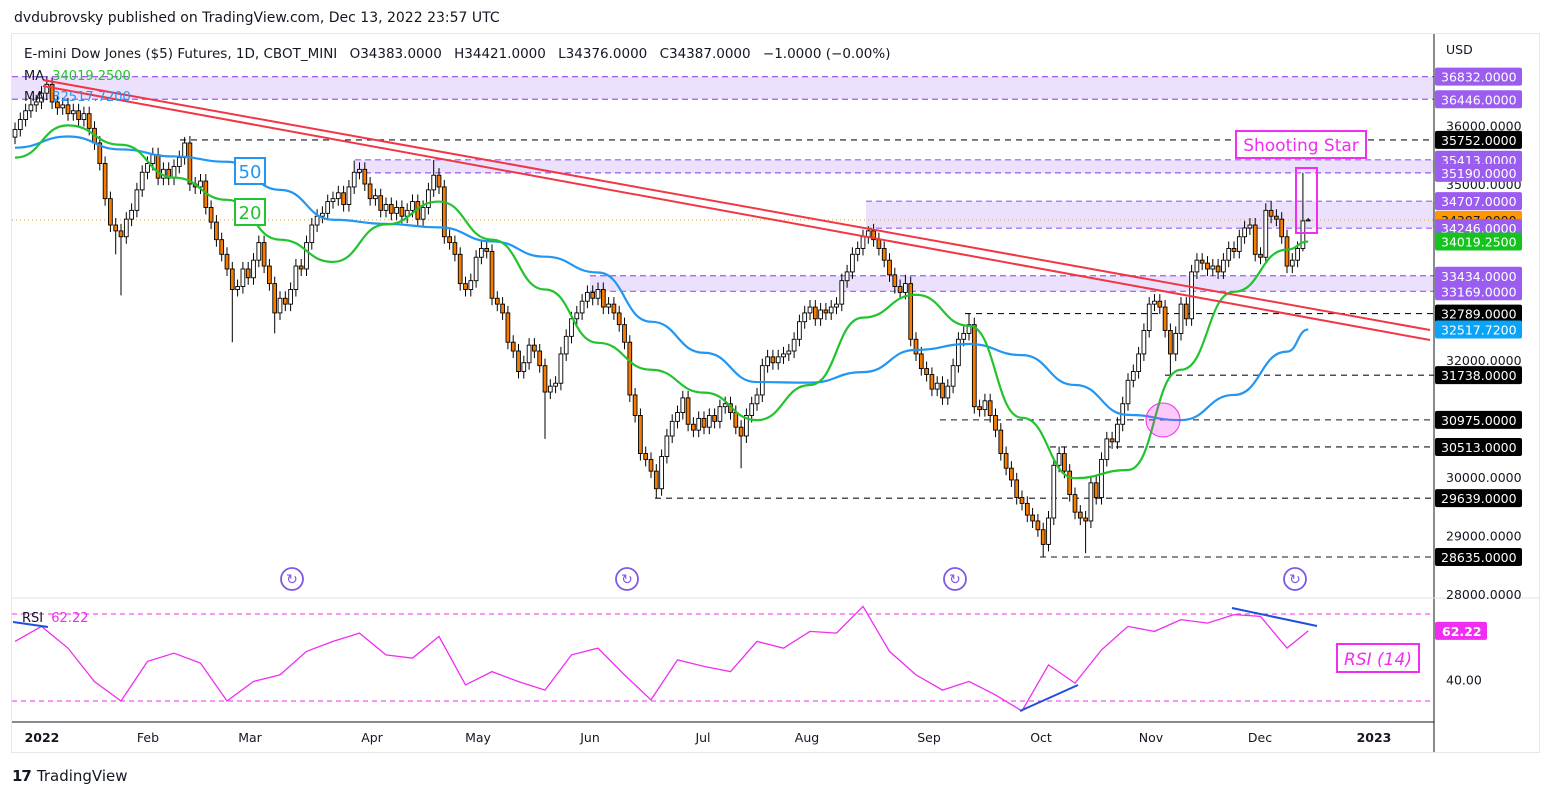  I want to click on replay-icon-ring, so click(627, 579).